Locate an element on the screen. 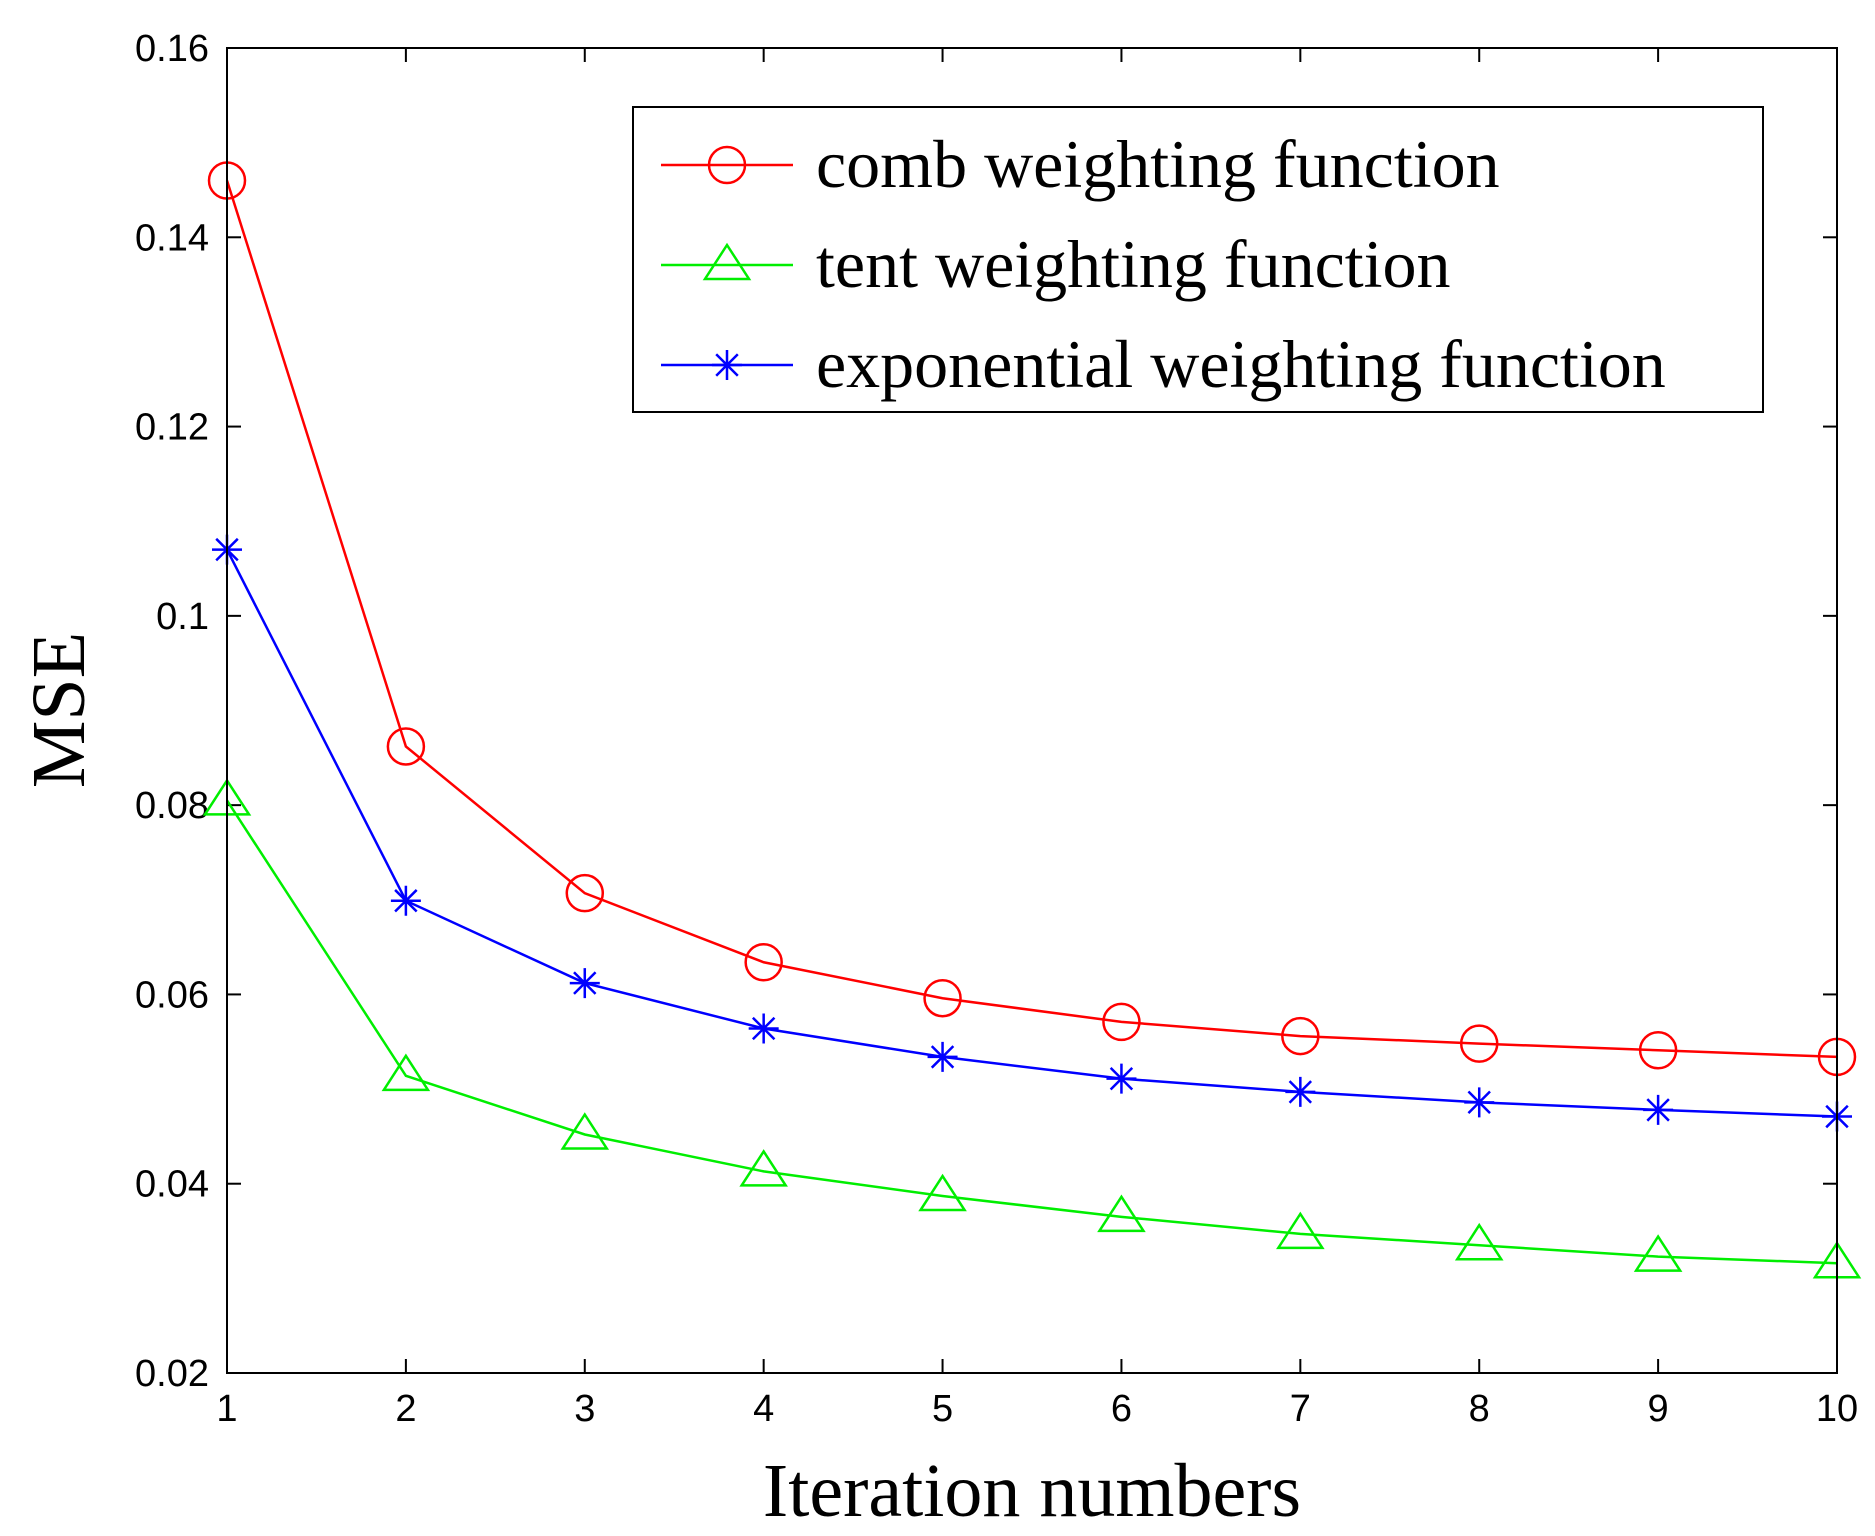 This screenshot has width=1875, height=1536. legend-label: exponential weighting function is located at coordinates (1241, 364).